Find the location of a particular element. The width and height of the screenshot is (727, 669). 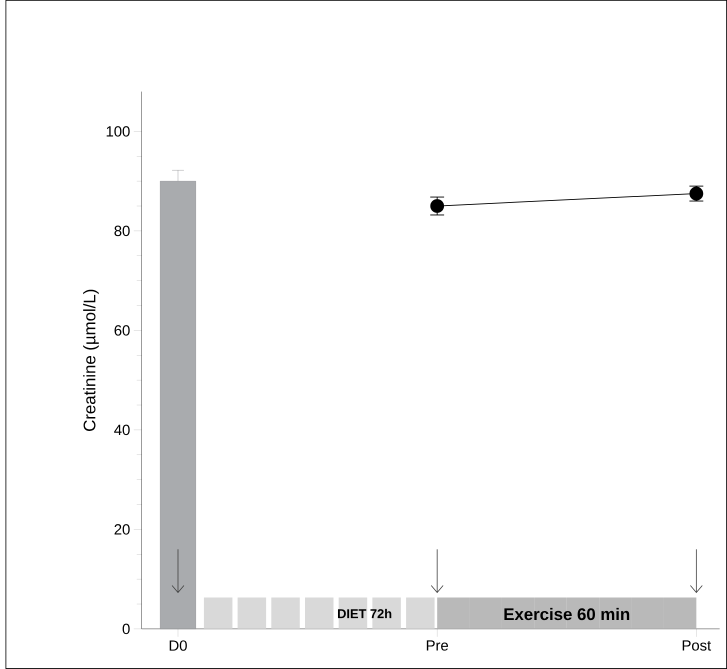

y-tick-label: 80 is located at coordinates (122, 231).